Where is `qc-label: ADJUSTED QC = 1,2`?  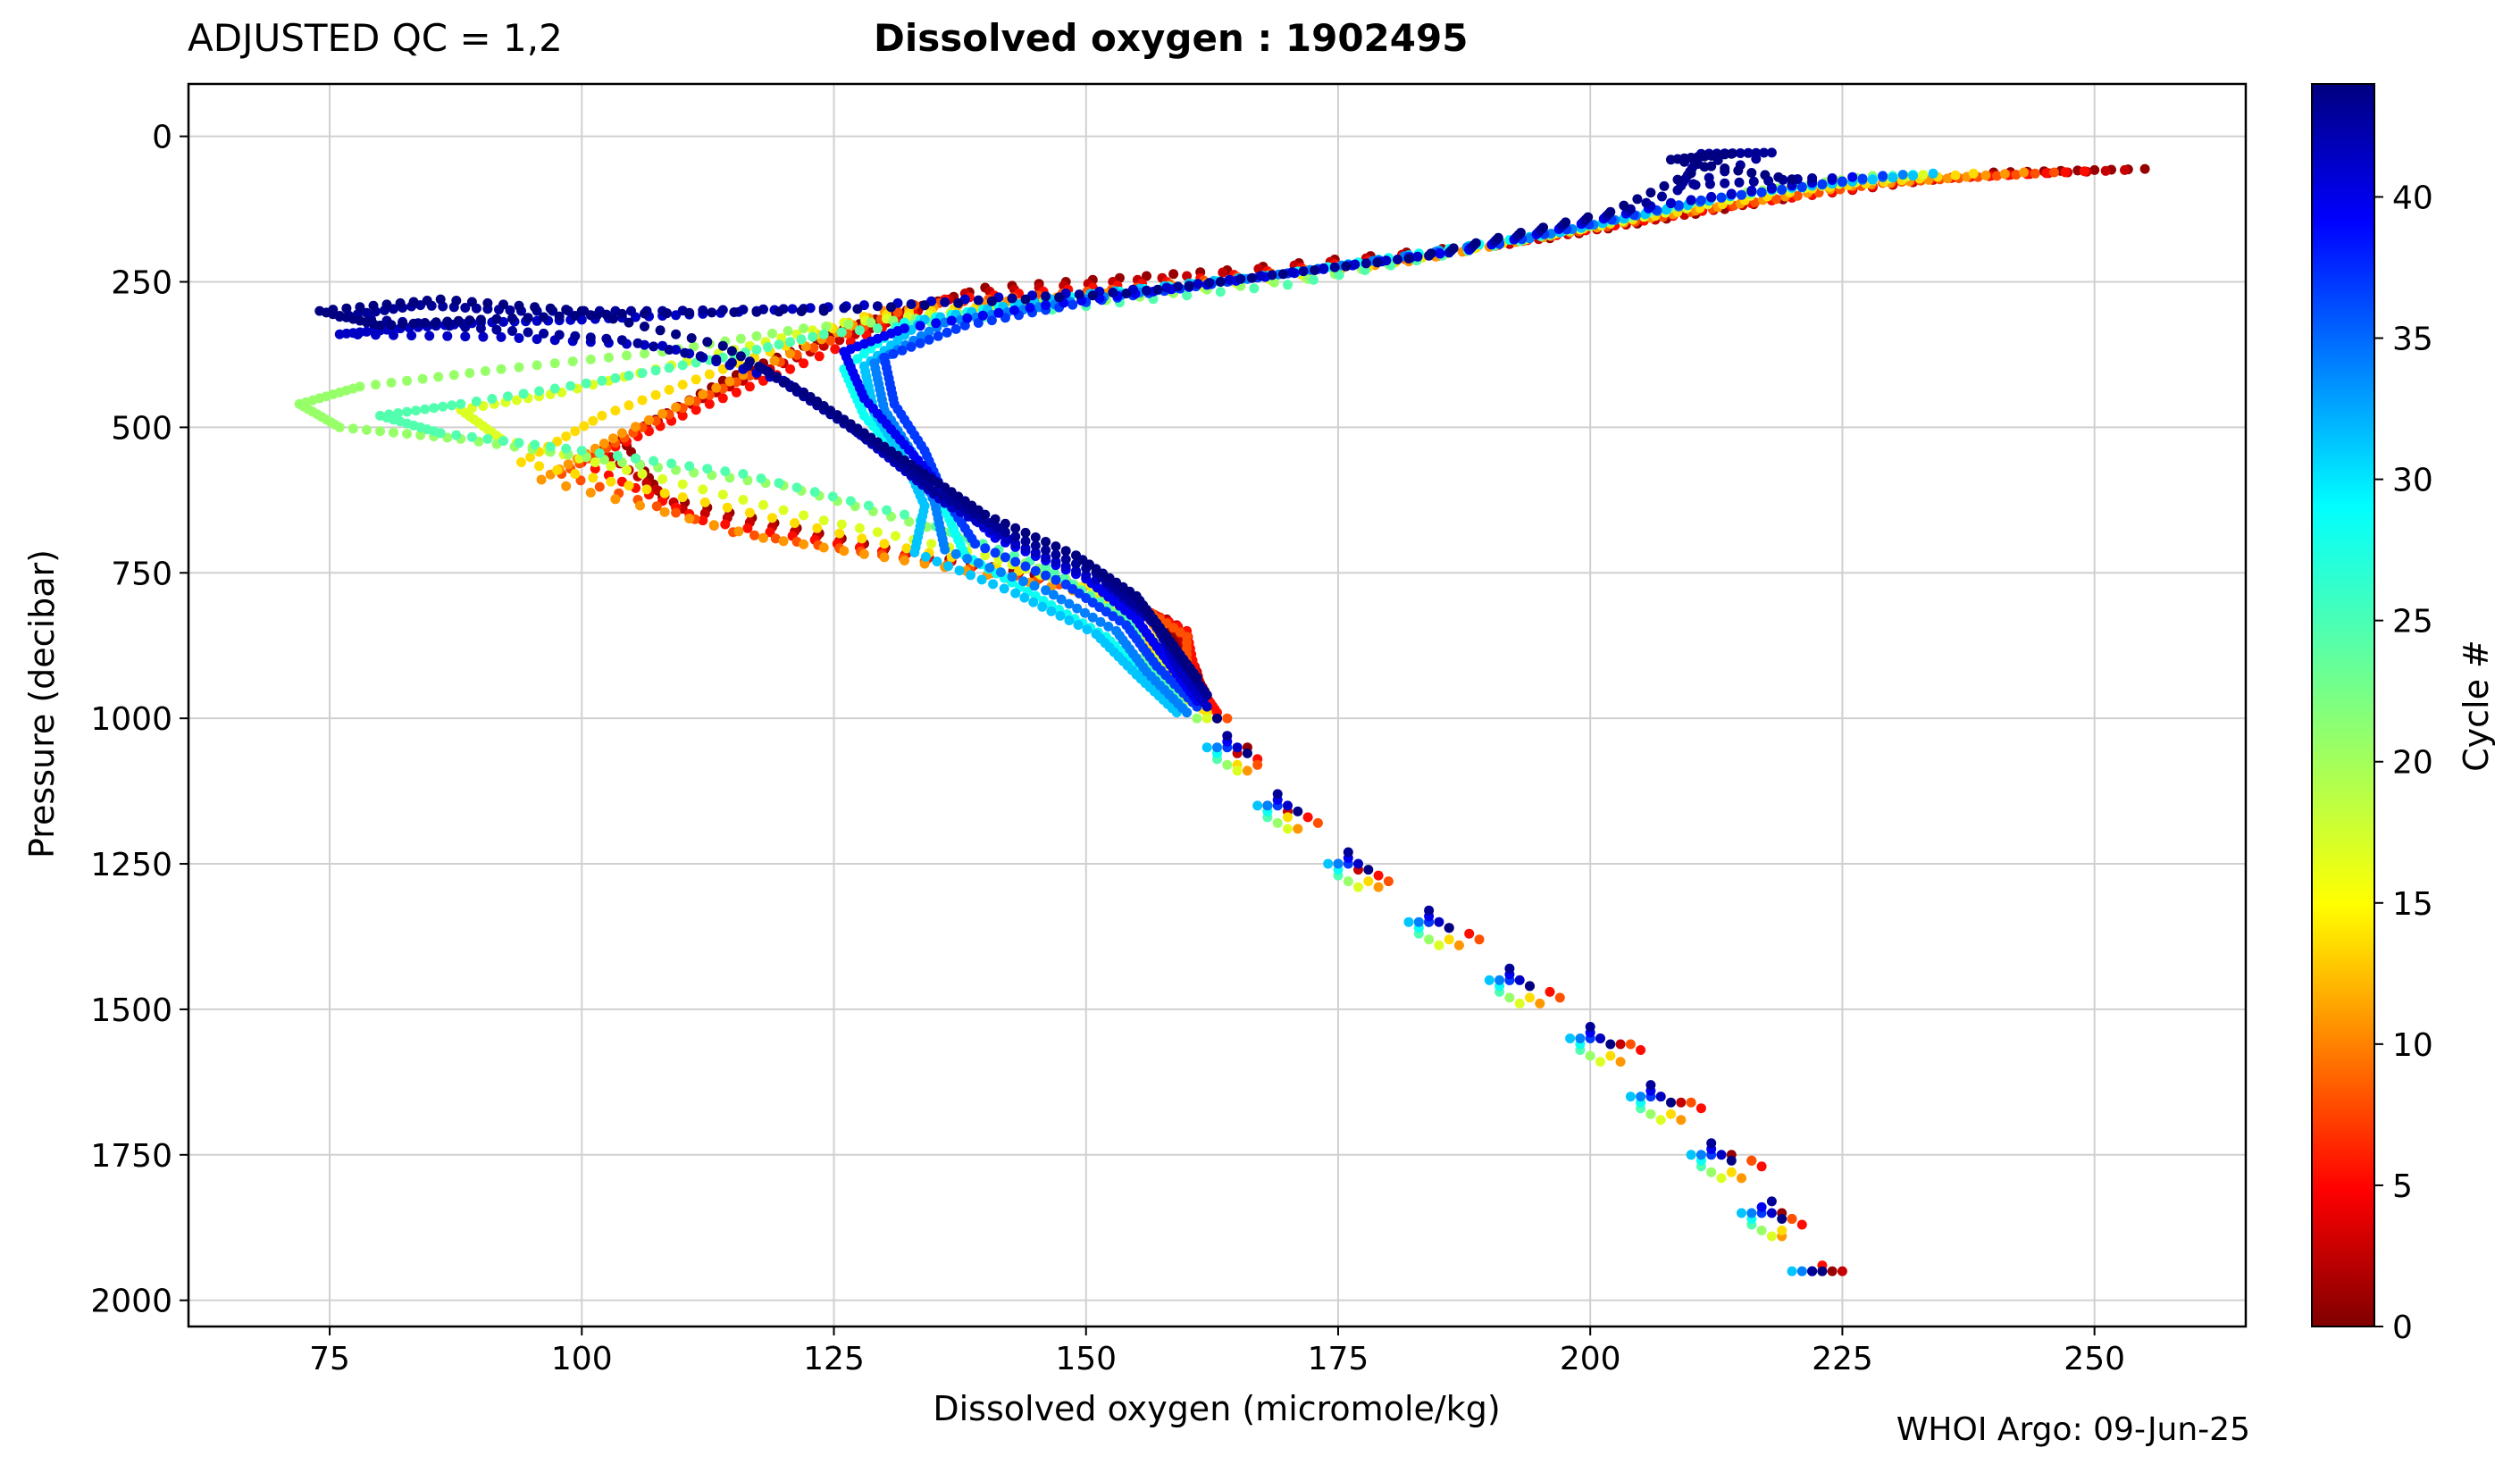
qc-label: ADJUSTED QC = 1,2 is located at coordinates (375, 38).